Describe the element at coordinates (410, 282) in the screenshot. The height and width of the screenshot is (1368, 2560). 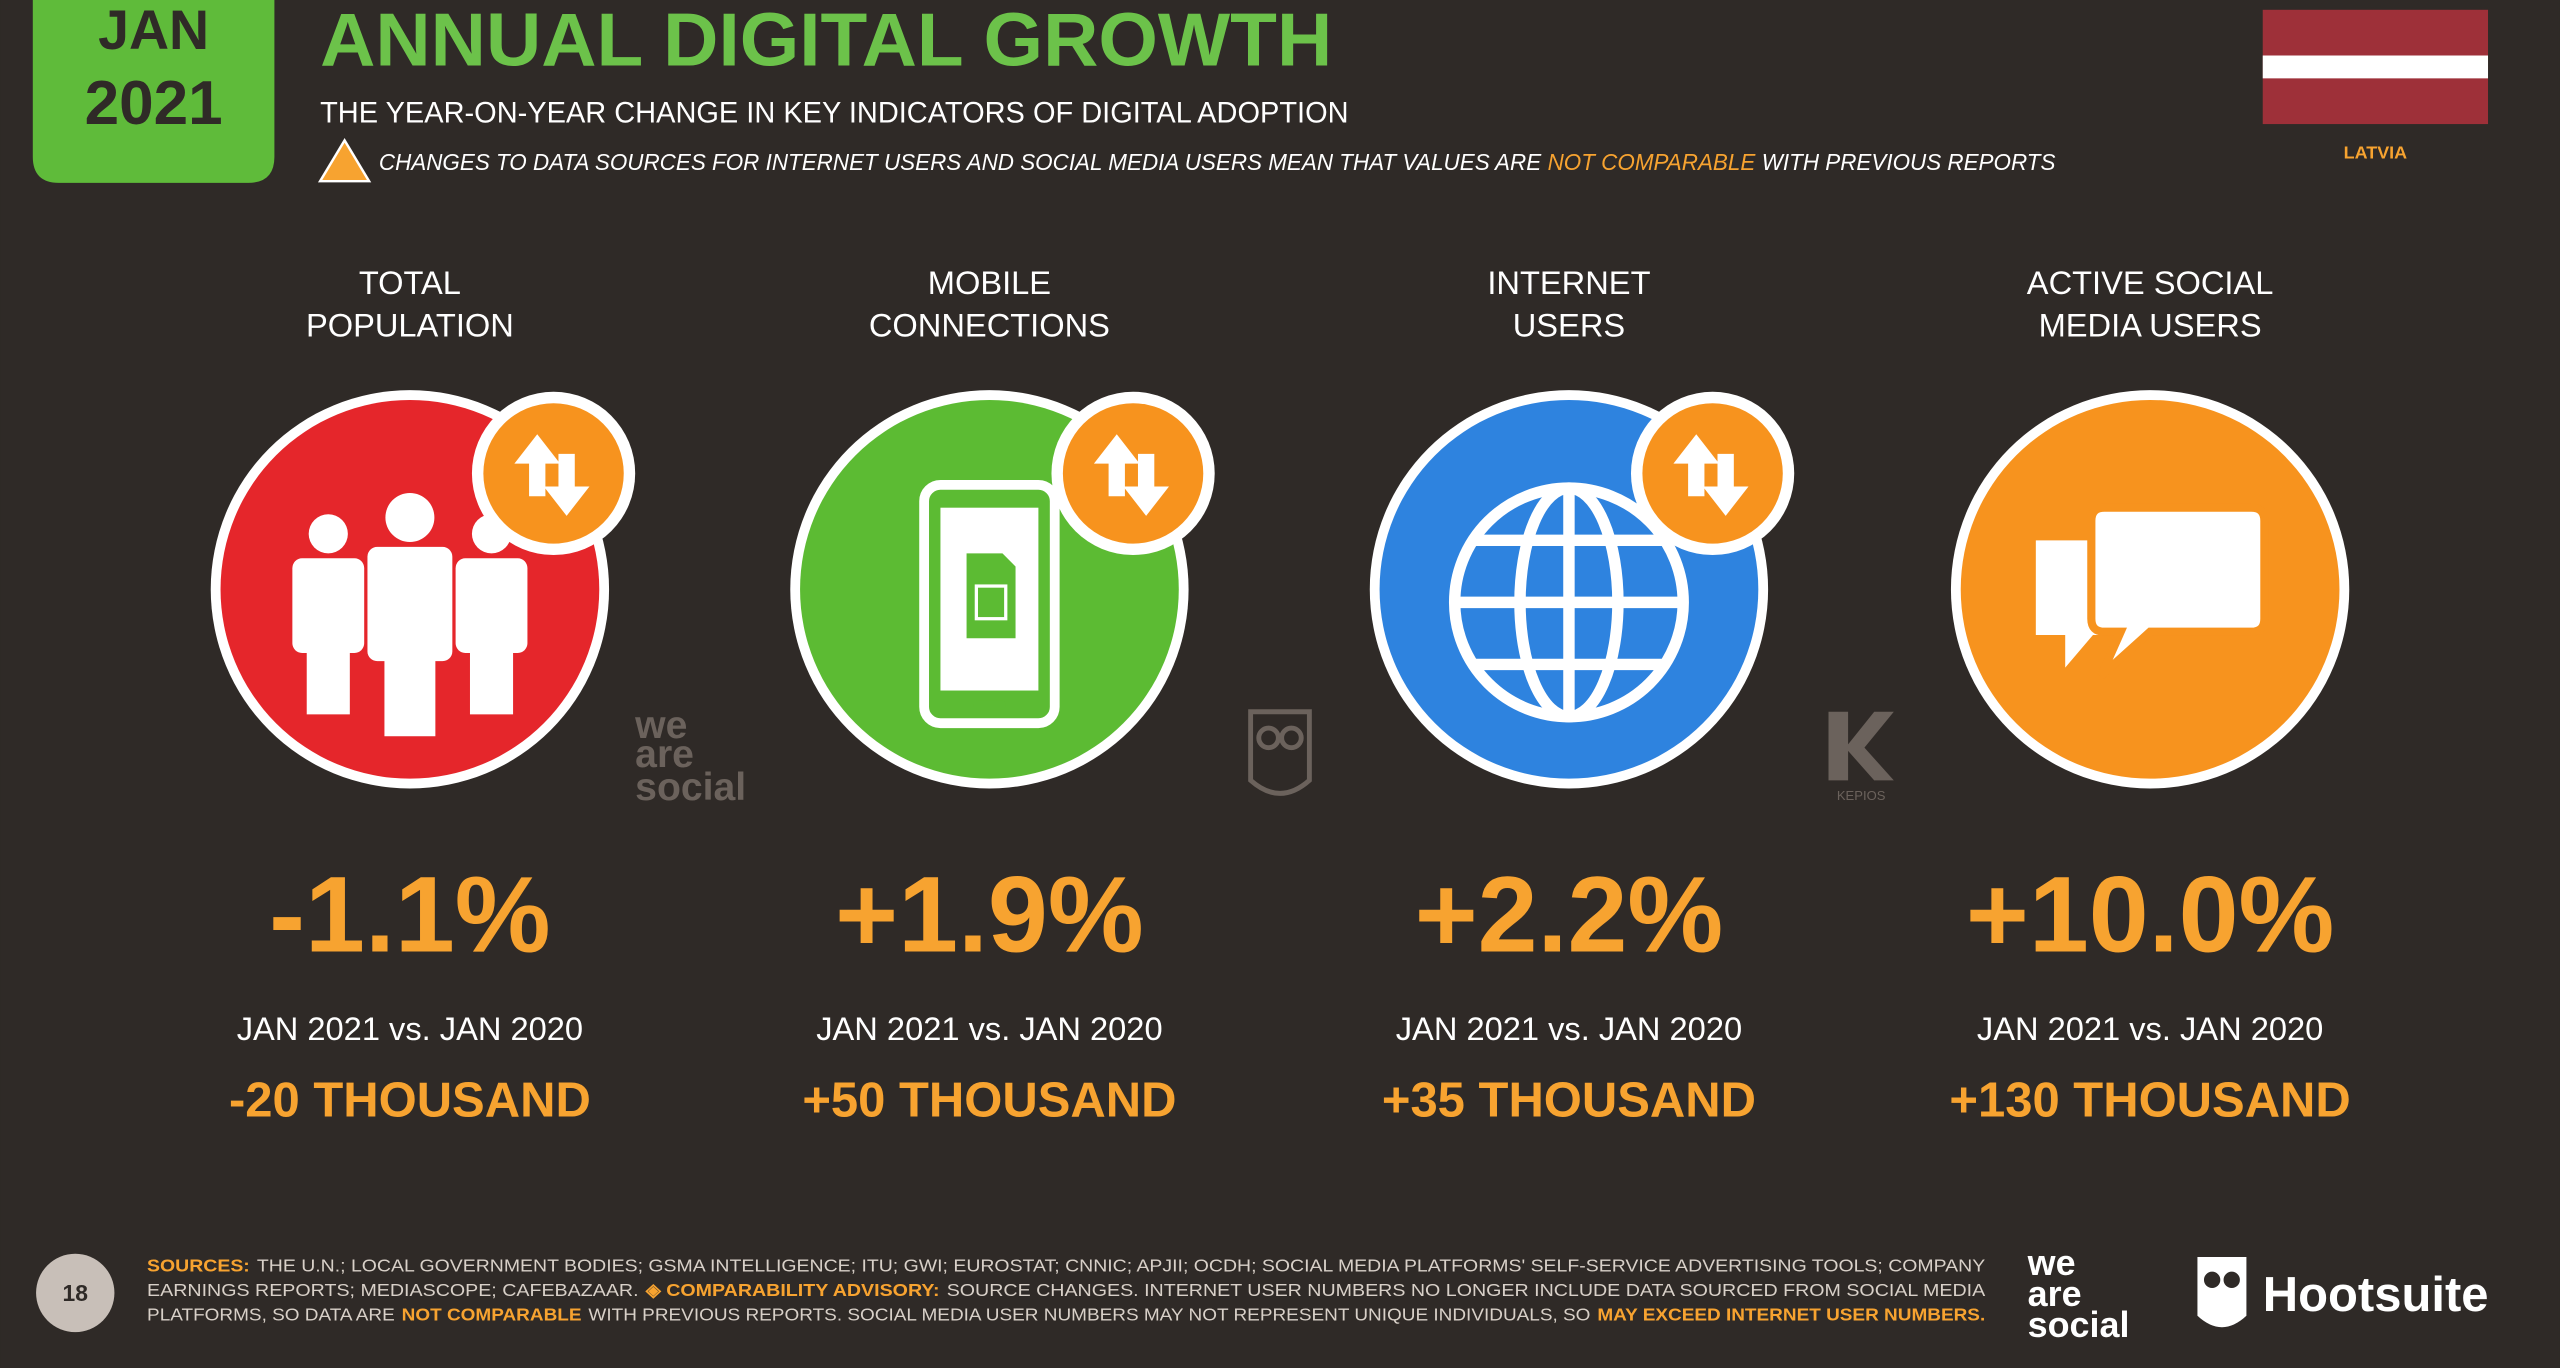
I see `card-label: TOTAL` at that location.